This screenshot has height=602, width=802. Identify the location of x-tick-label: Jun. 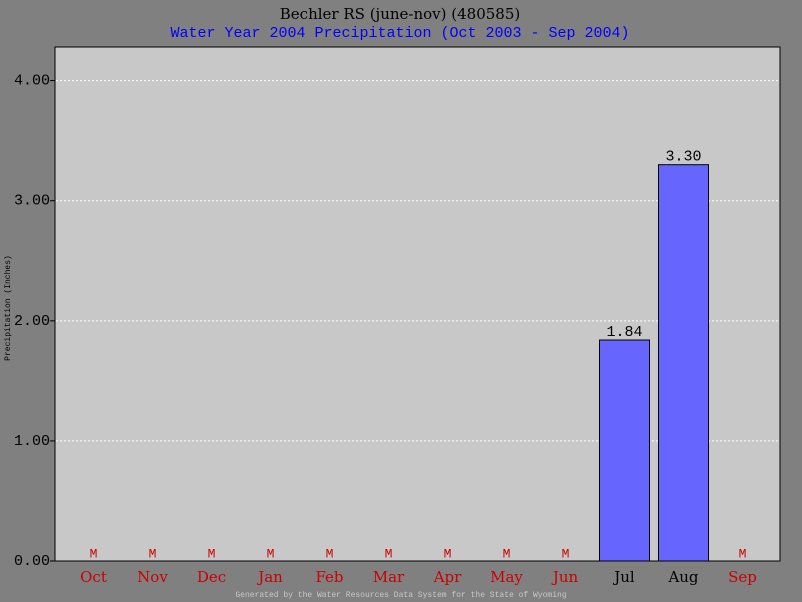
(565, 577).